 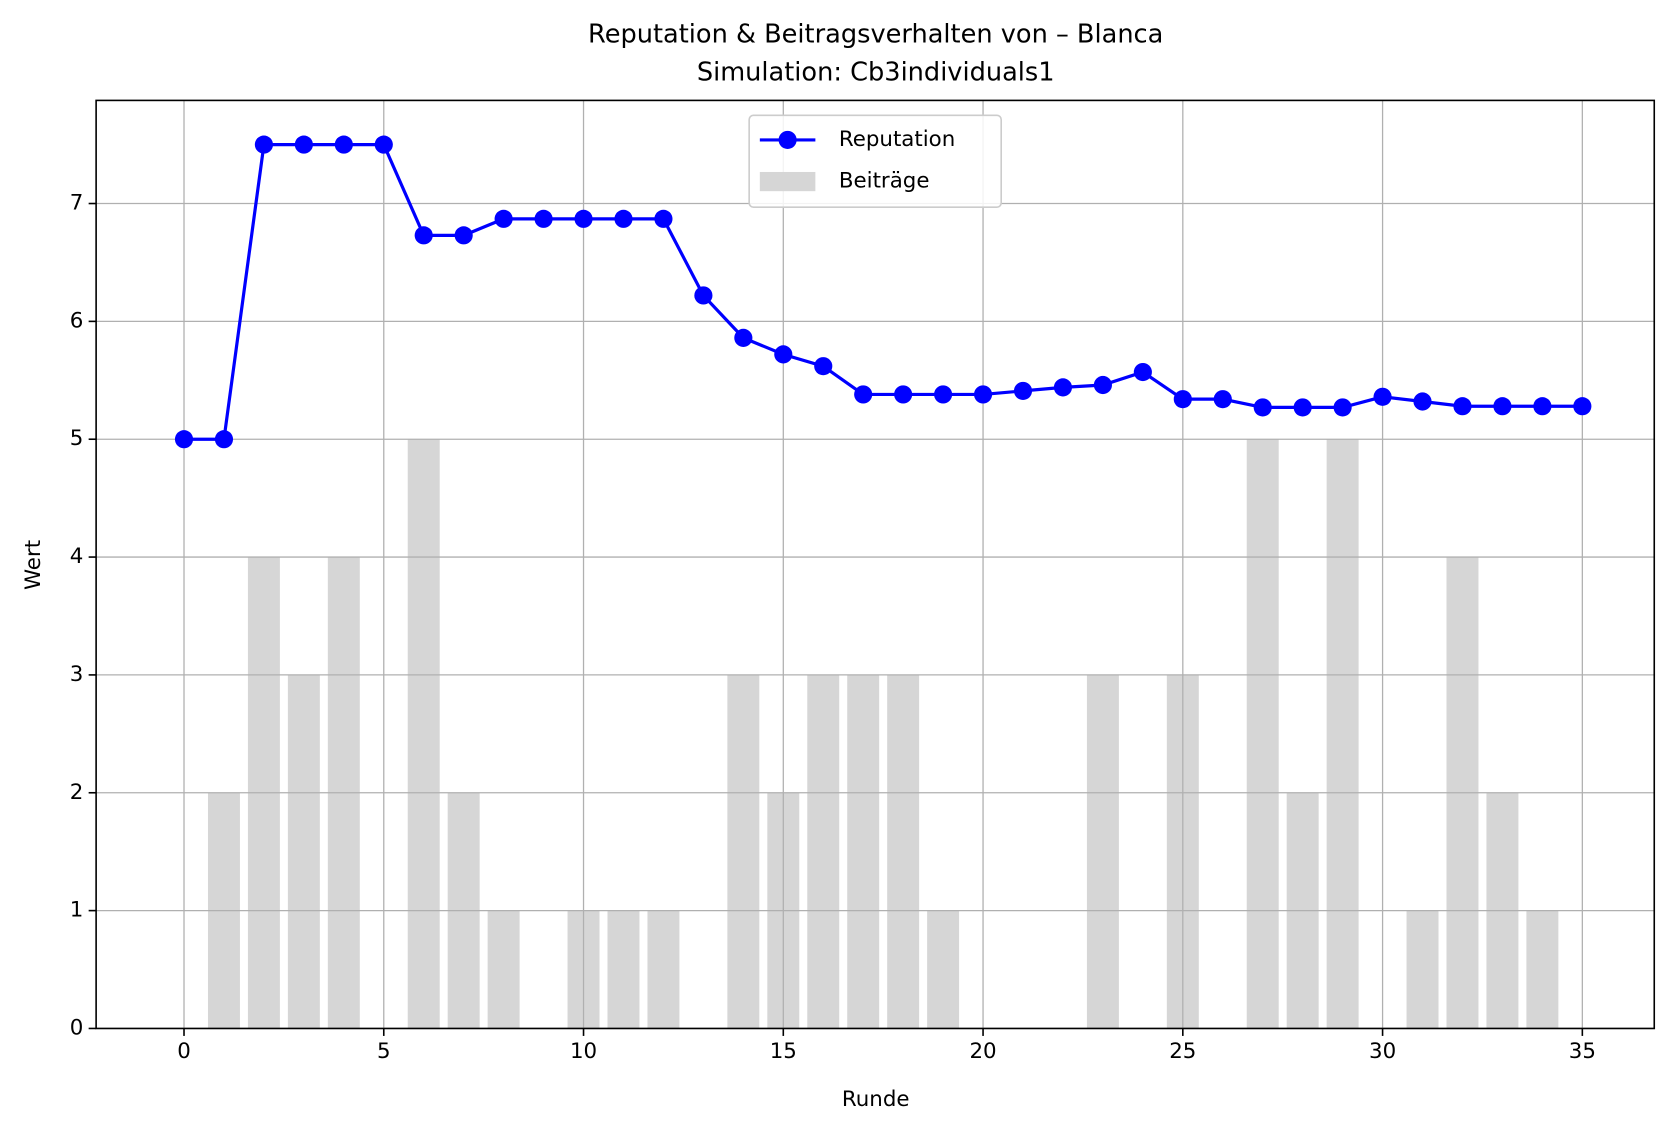 What do you see at coordinates (384, 1051) in the screenshot?
I see `x-tick-label: 5` at bounding box center [384, 1051].